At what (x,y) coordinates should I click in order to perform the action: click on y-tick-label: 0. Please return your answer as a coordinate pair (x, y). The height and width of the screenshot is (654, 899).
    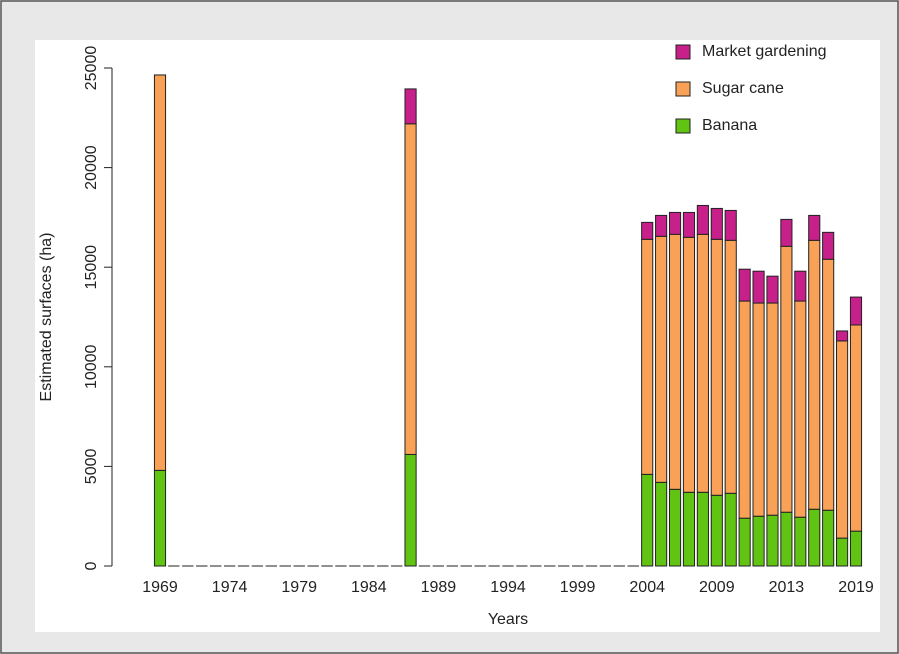
    Looking at the image, I should click on (91, 565).